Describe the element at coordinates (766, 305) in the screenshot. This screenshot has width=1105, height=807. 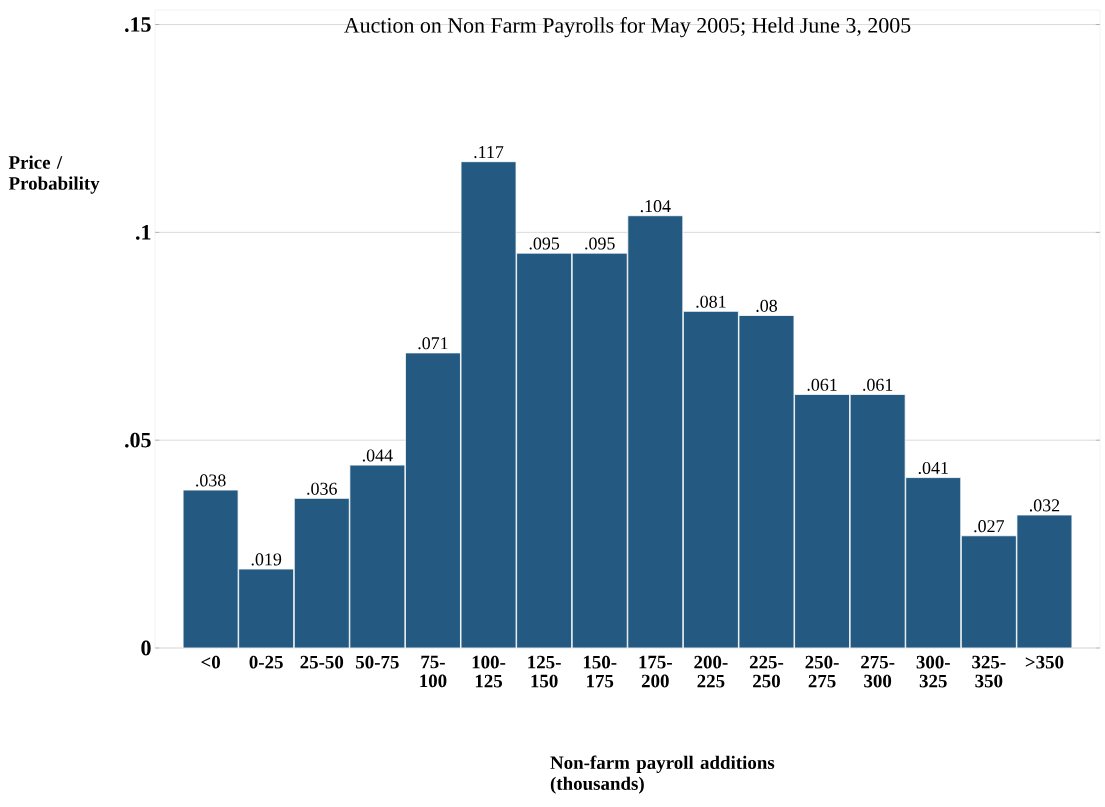
I see `data-label: .08` at that location.